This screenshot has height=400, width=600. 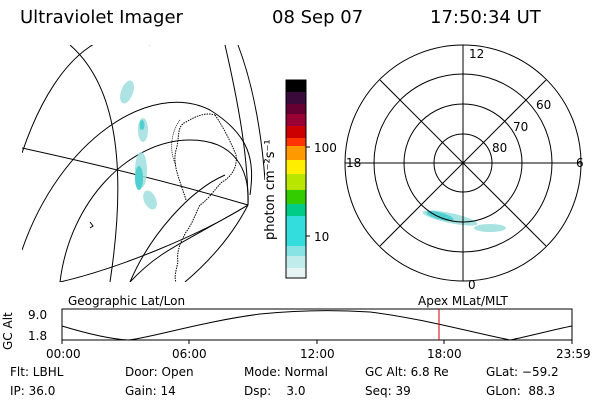 I want to click on gc-altitude-timeline, so click(x=317, y=326).